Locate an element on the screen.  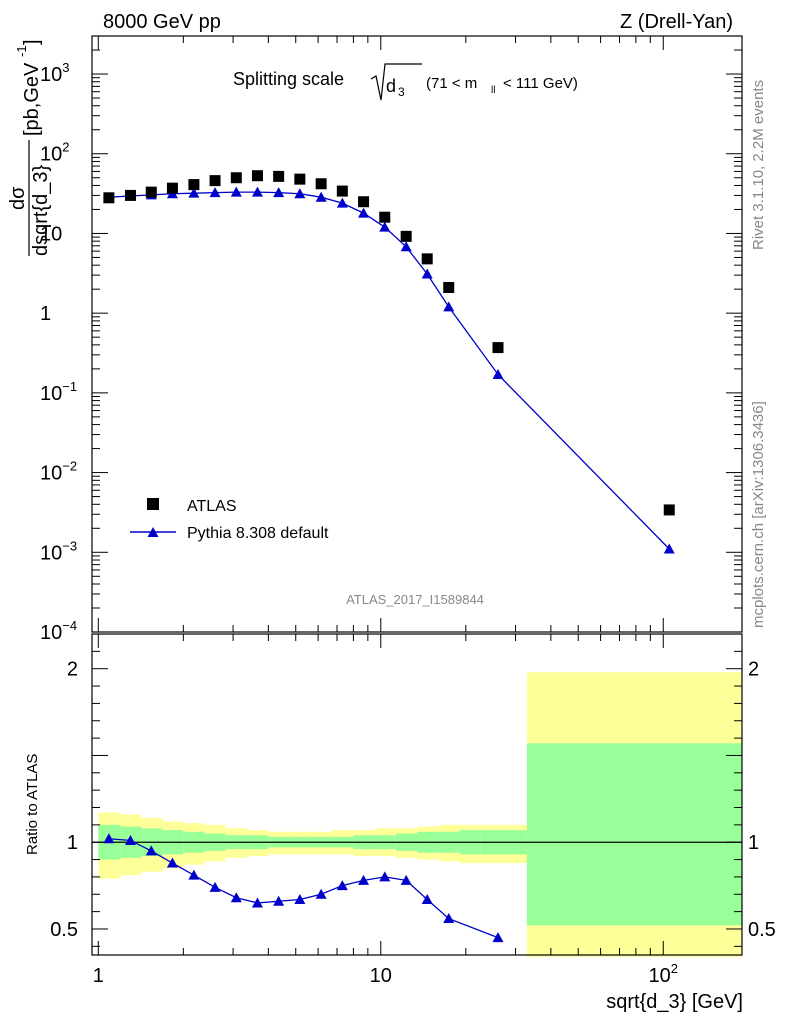
plot-title-d: d is located at coordinates (391, 86).